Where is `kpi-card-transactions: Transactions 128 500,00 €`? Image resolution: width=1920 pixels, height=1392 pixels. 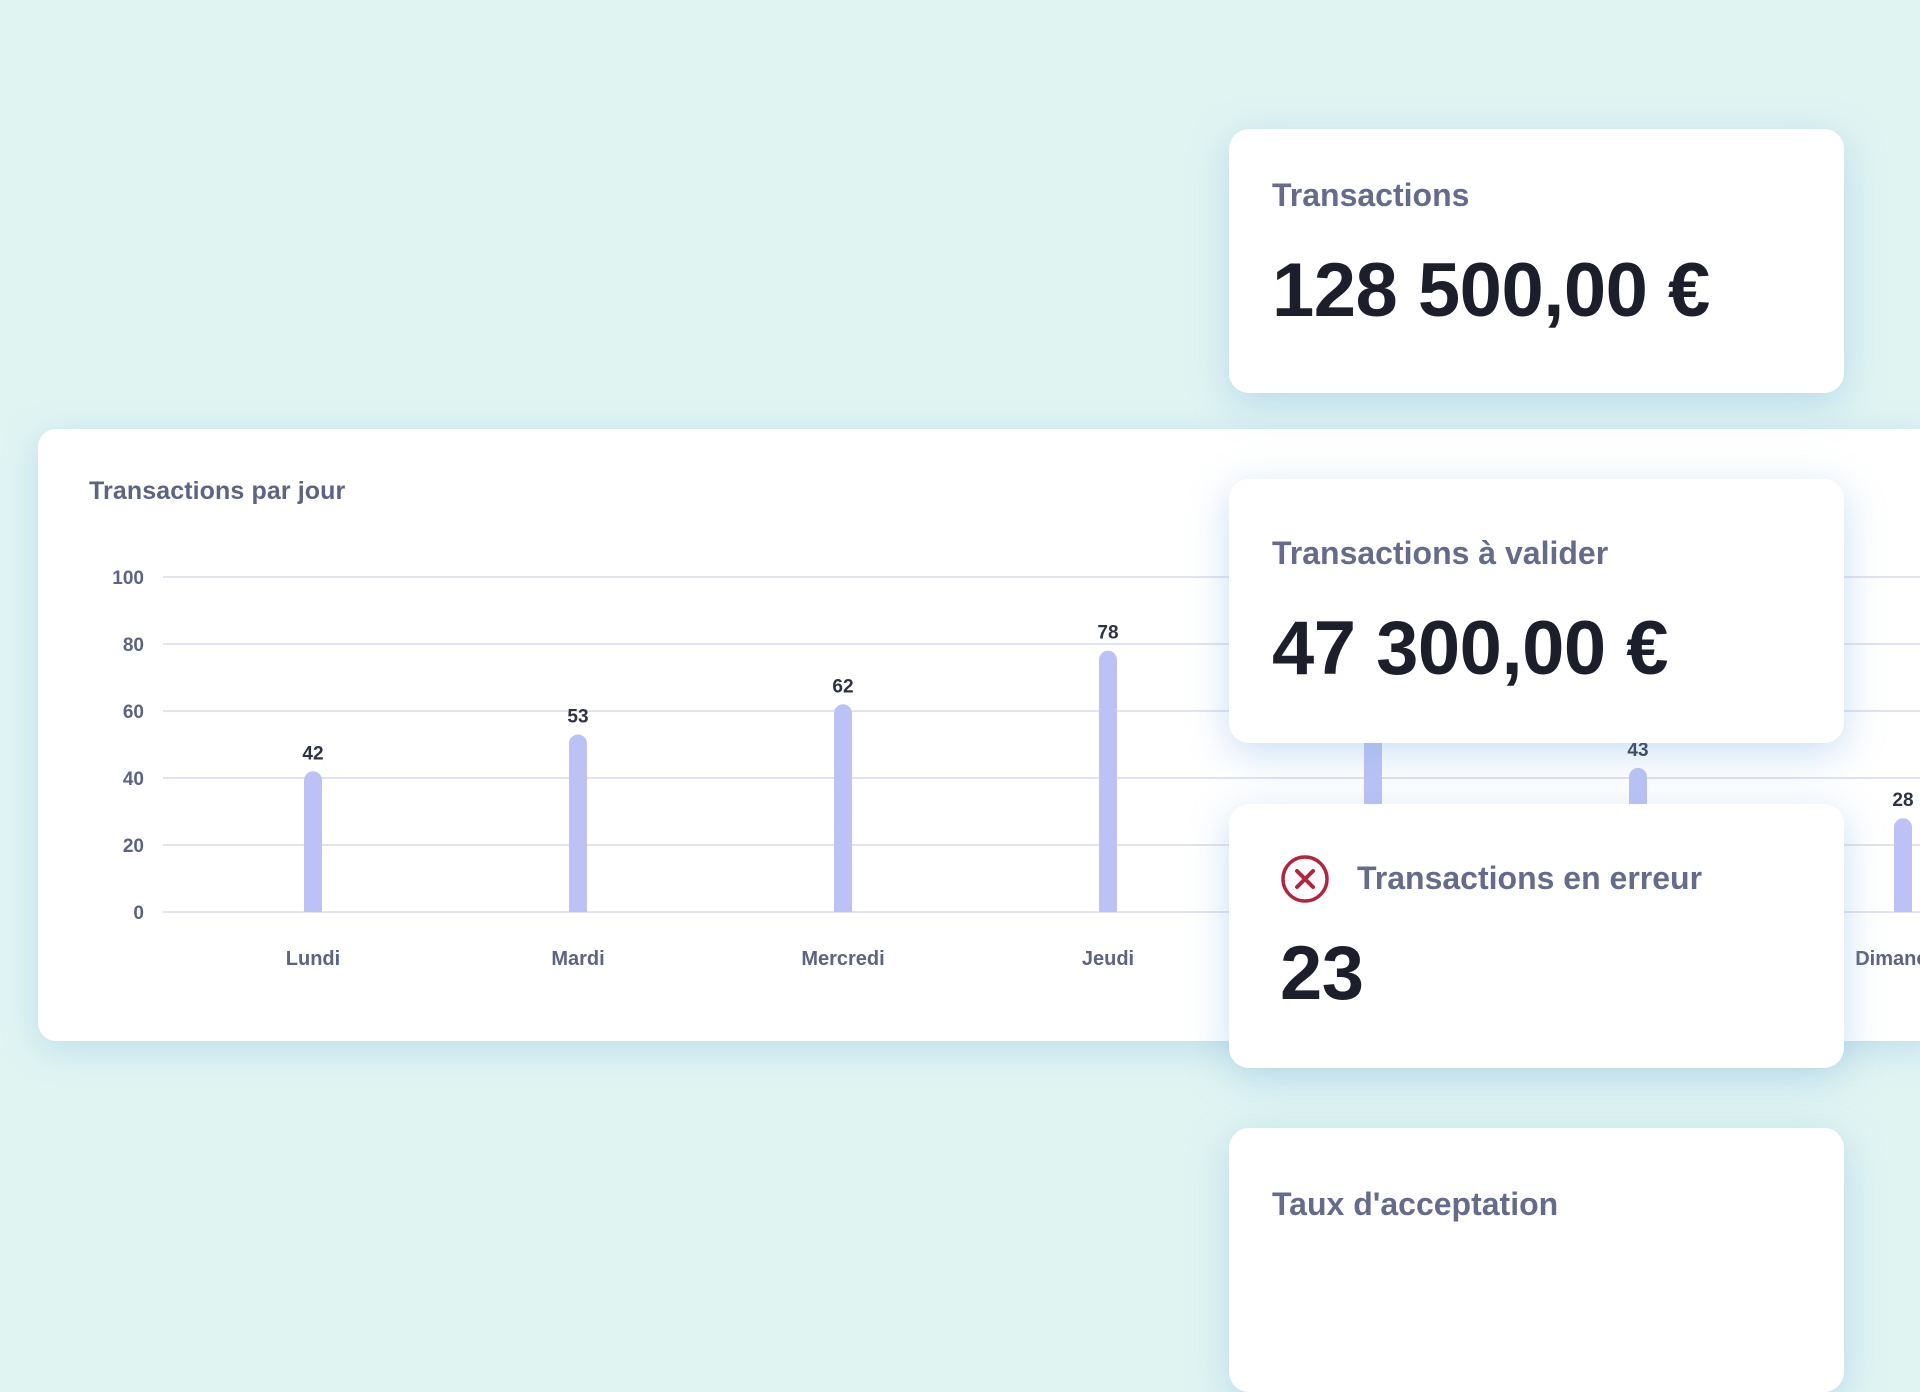 kpi-card-transactions: Transactions 128 500,00 € is located at coordinates (1536, 261).